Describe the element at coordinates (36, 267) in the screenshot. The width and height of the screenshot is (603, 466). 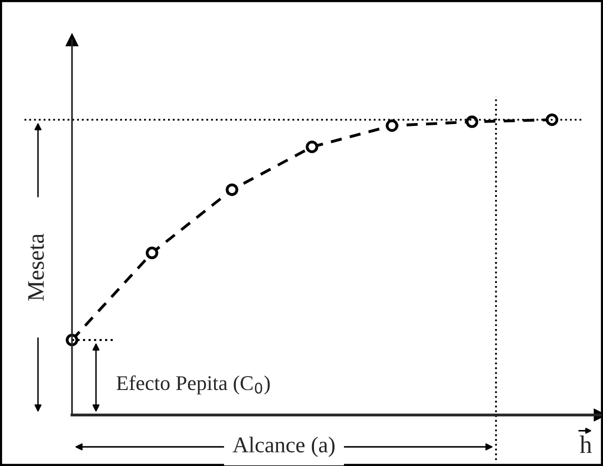
I see `y-axis-title: Meseta` at that location.